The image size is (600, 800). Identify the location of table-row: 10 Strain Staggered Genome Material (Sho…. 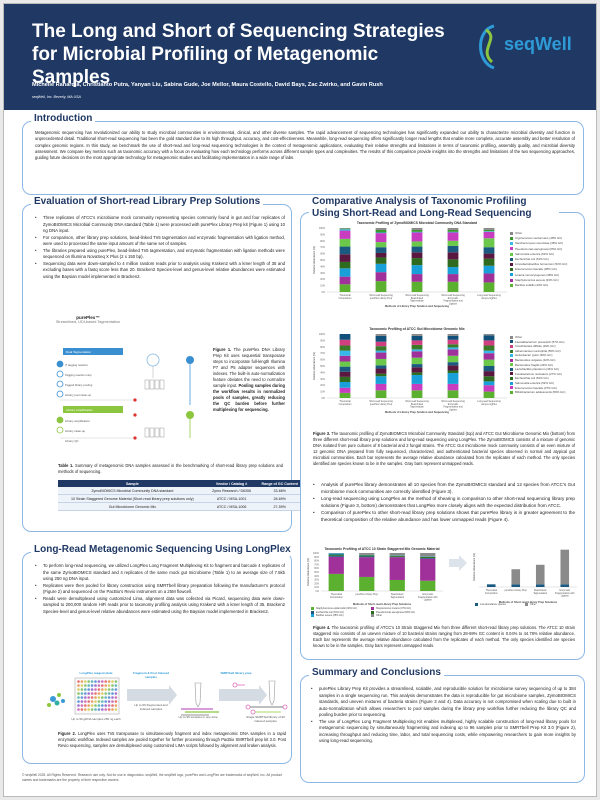
(180, 498).